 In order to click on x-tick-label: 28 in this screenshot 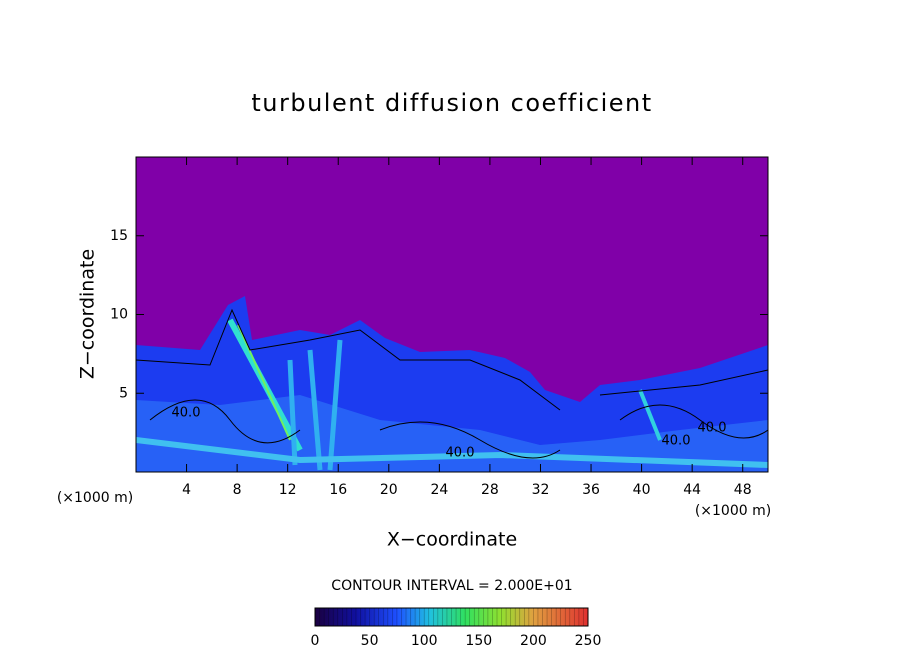, I will do `click(490, 490)`.